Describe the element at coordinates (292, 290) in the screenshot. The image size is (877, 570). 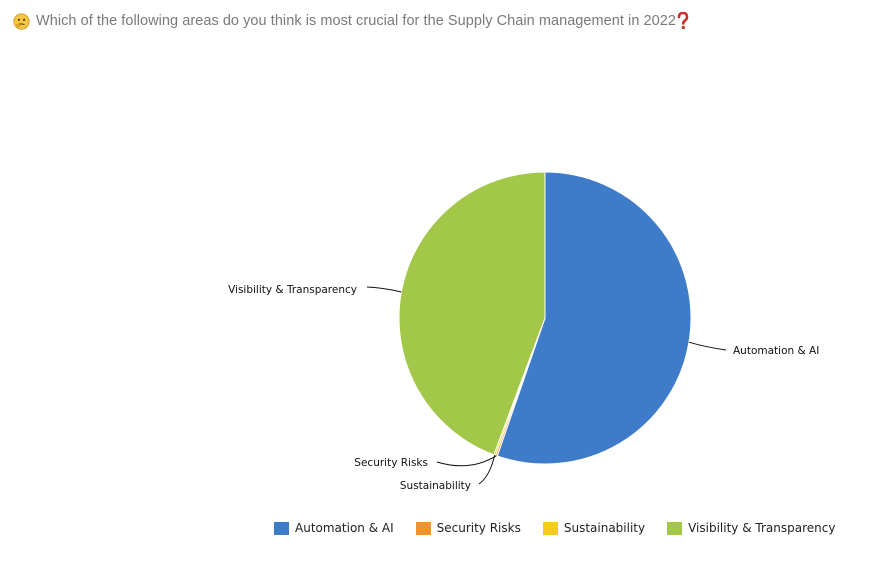
I see `slice-label-visibility-and-transparency: Visibility & Transparency` at that location.